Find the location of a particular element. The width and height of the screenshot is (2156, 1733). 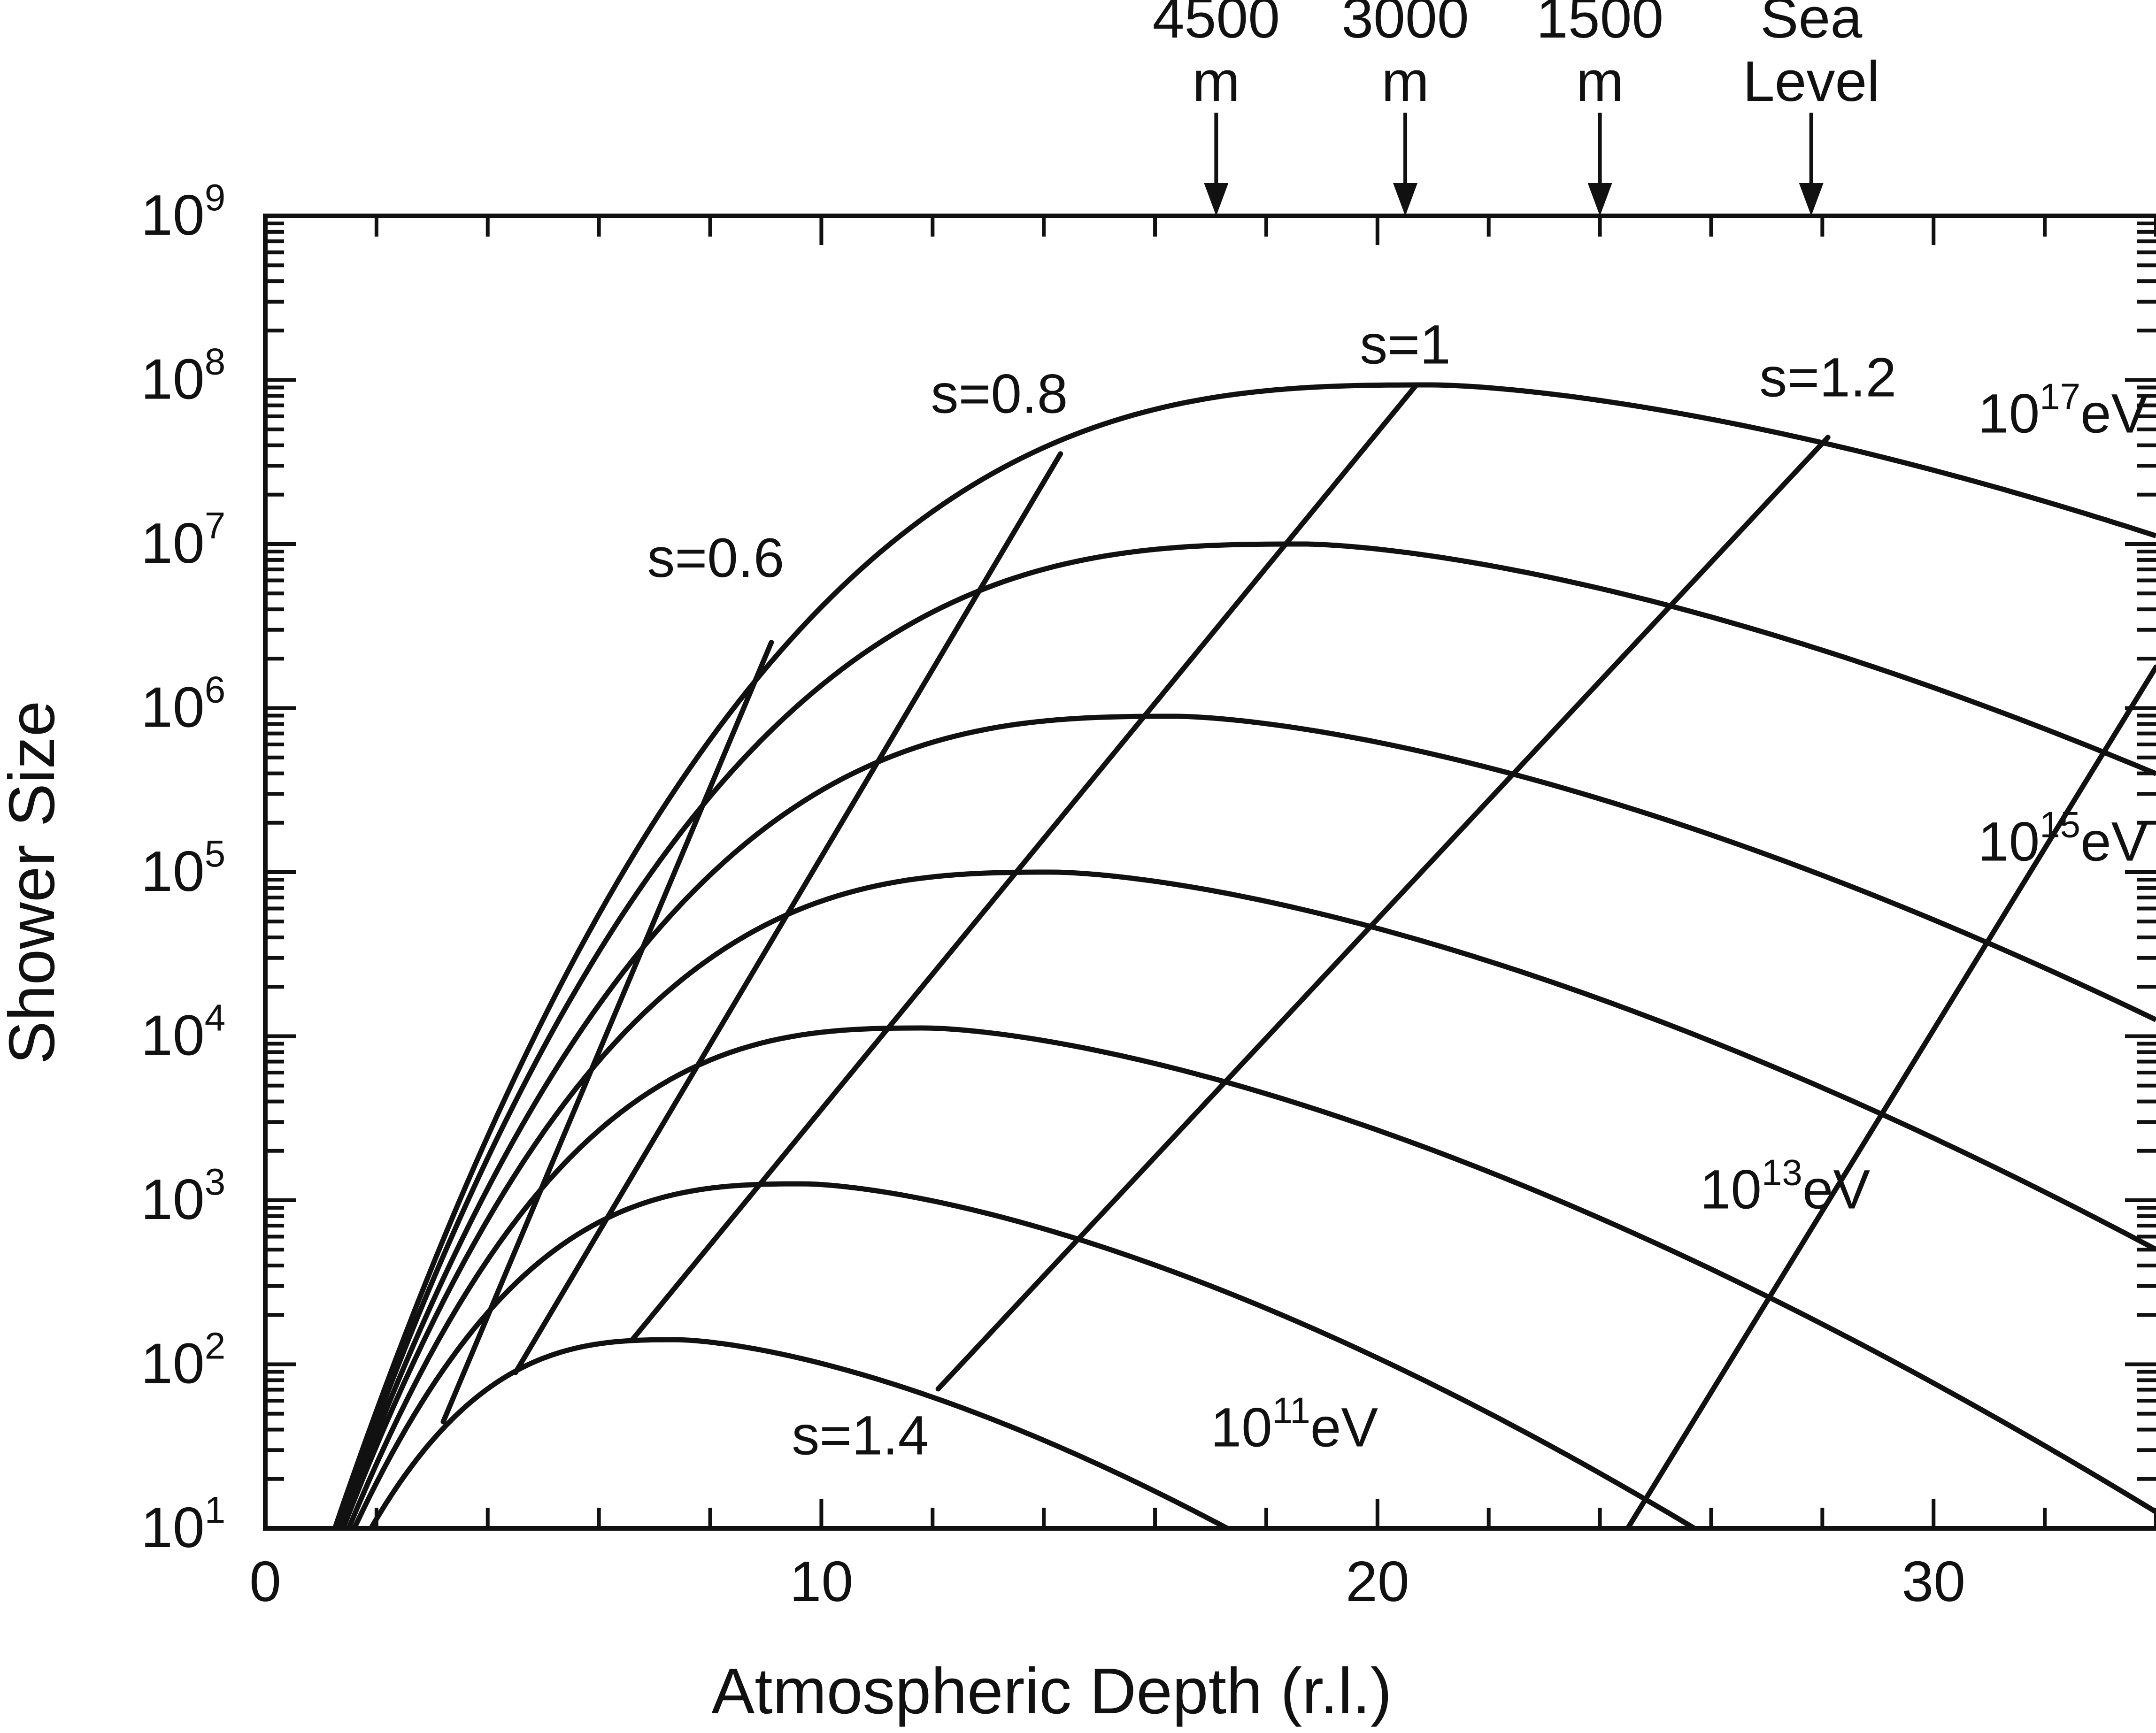

y-tick-label: 10³ is located at coordinates (183, 1196).